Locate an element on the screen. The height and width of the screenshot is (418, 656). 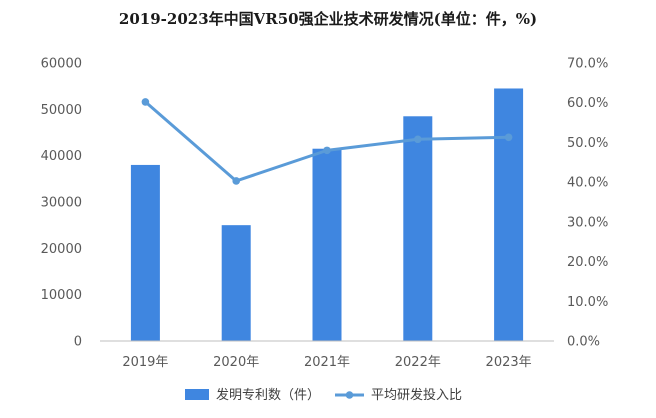
left-axis: 0 10000 20000 30000 40000 50000 60000 is located at coordinates (61, 203).